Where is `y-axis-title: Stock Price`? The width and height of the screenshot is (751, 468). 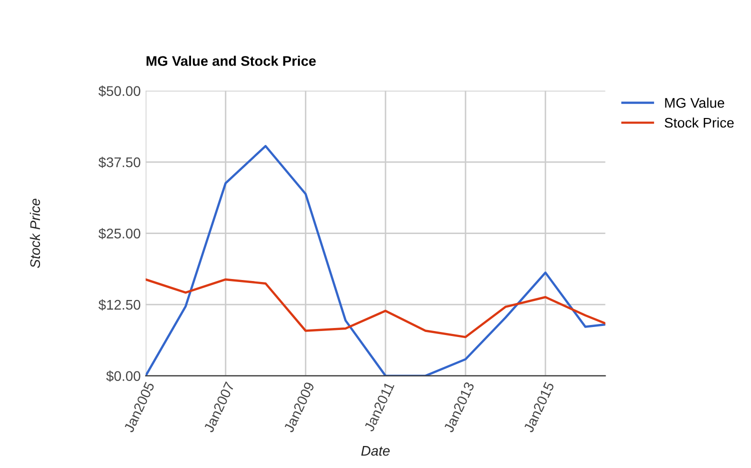
y-axis-title: Stock Price is located at coordinates (35, 233).